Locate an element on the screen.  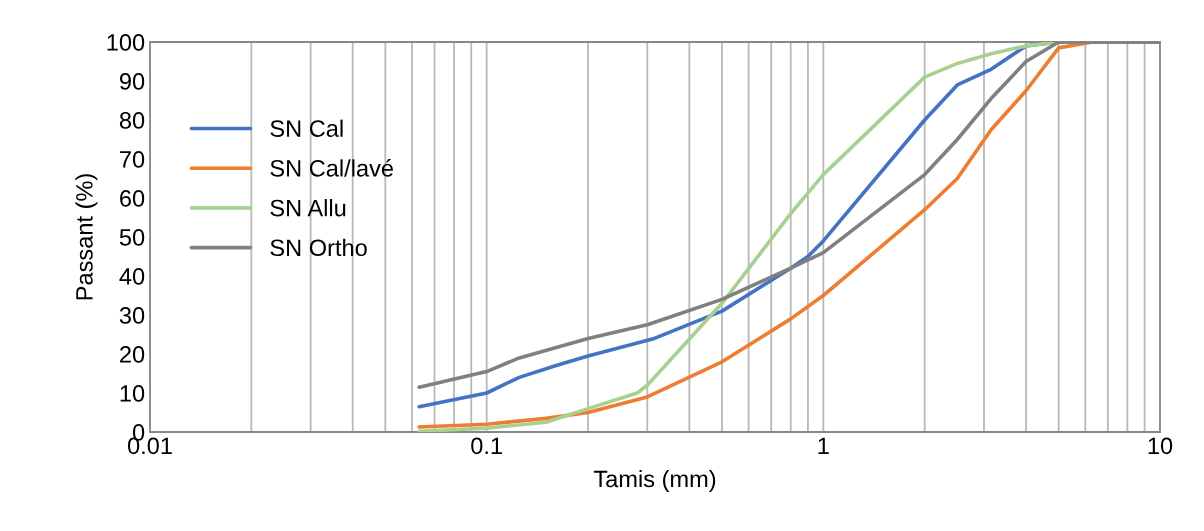
legend-label: SN Allu is located at coordinates (308, 208).